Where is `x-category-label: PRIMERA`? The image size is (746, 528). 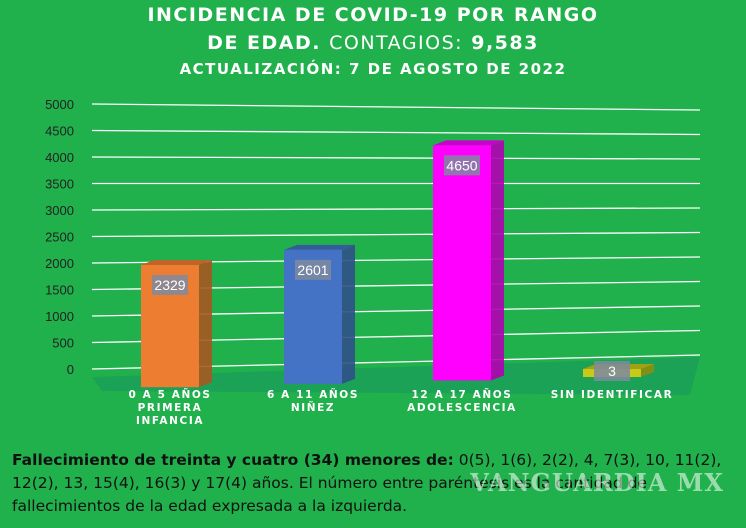
x-category-label: PRIMERA is located at coordinates (170, 408).